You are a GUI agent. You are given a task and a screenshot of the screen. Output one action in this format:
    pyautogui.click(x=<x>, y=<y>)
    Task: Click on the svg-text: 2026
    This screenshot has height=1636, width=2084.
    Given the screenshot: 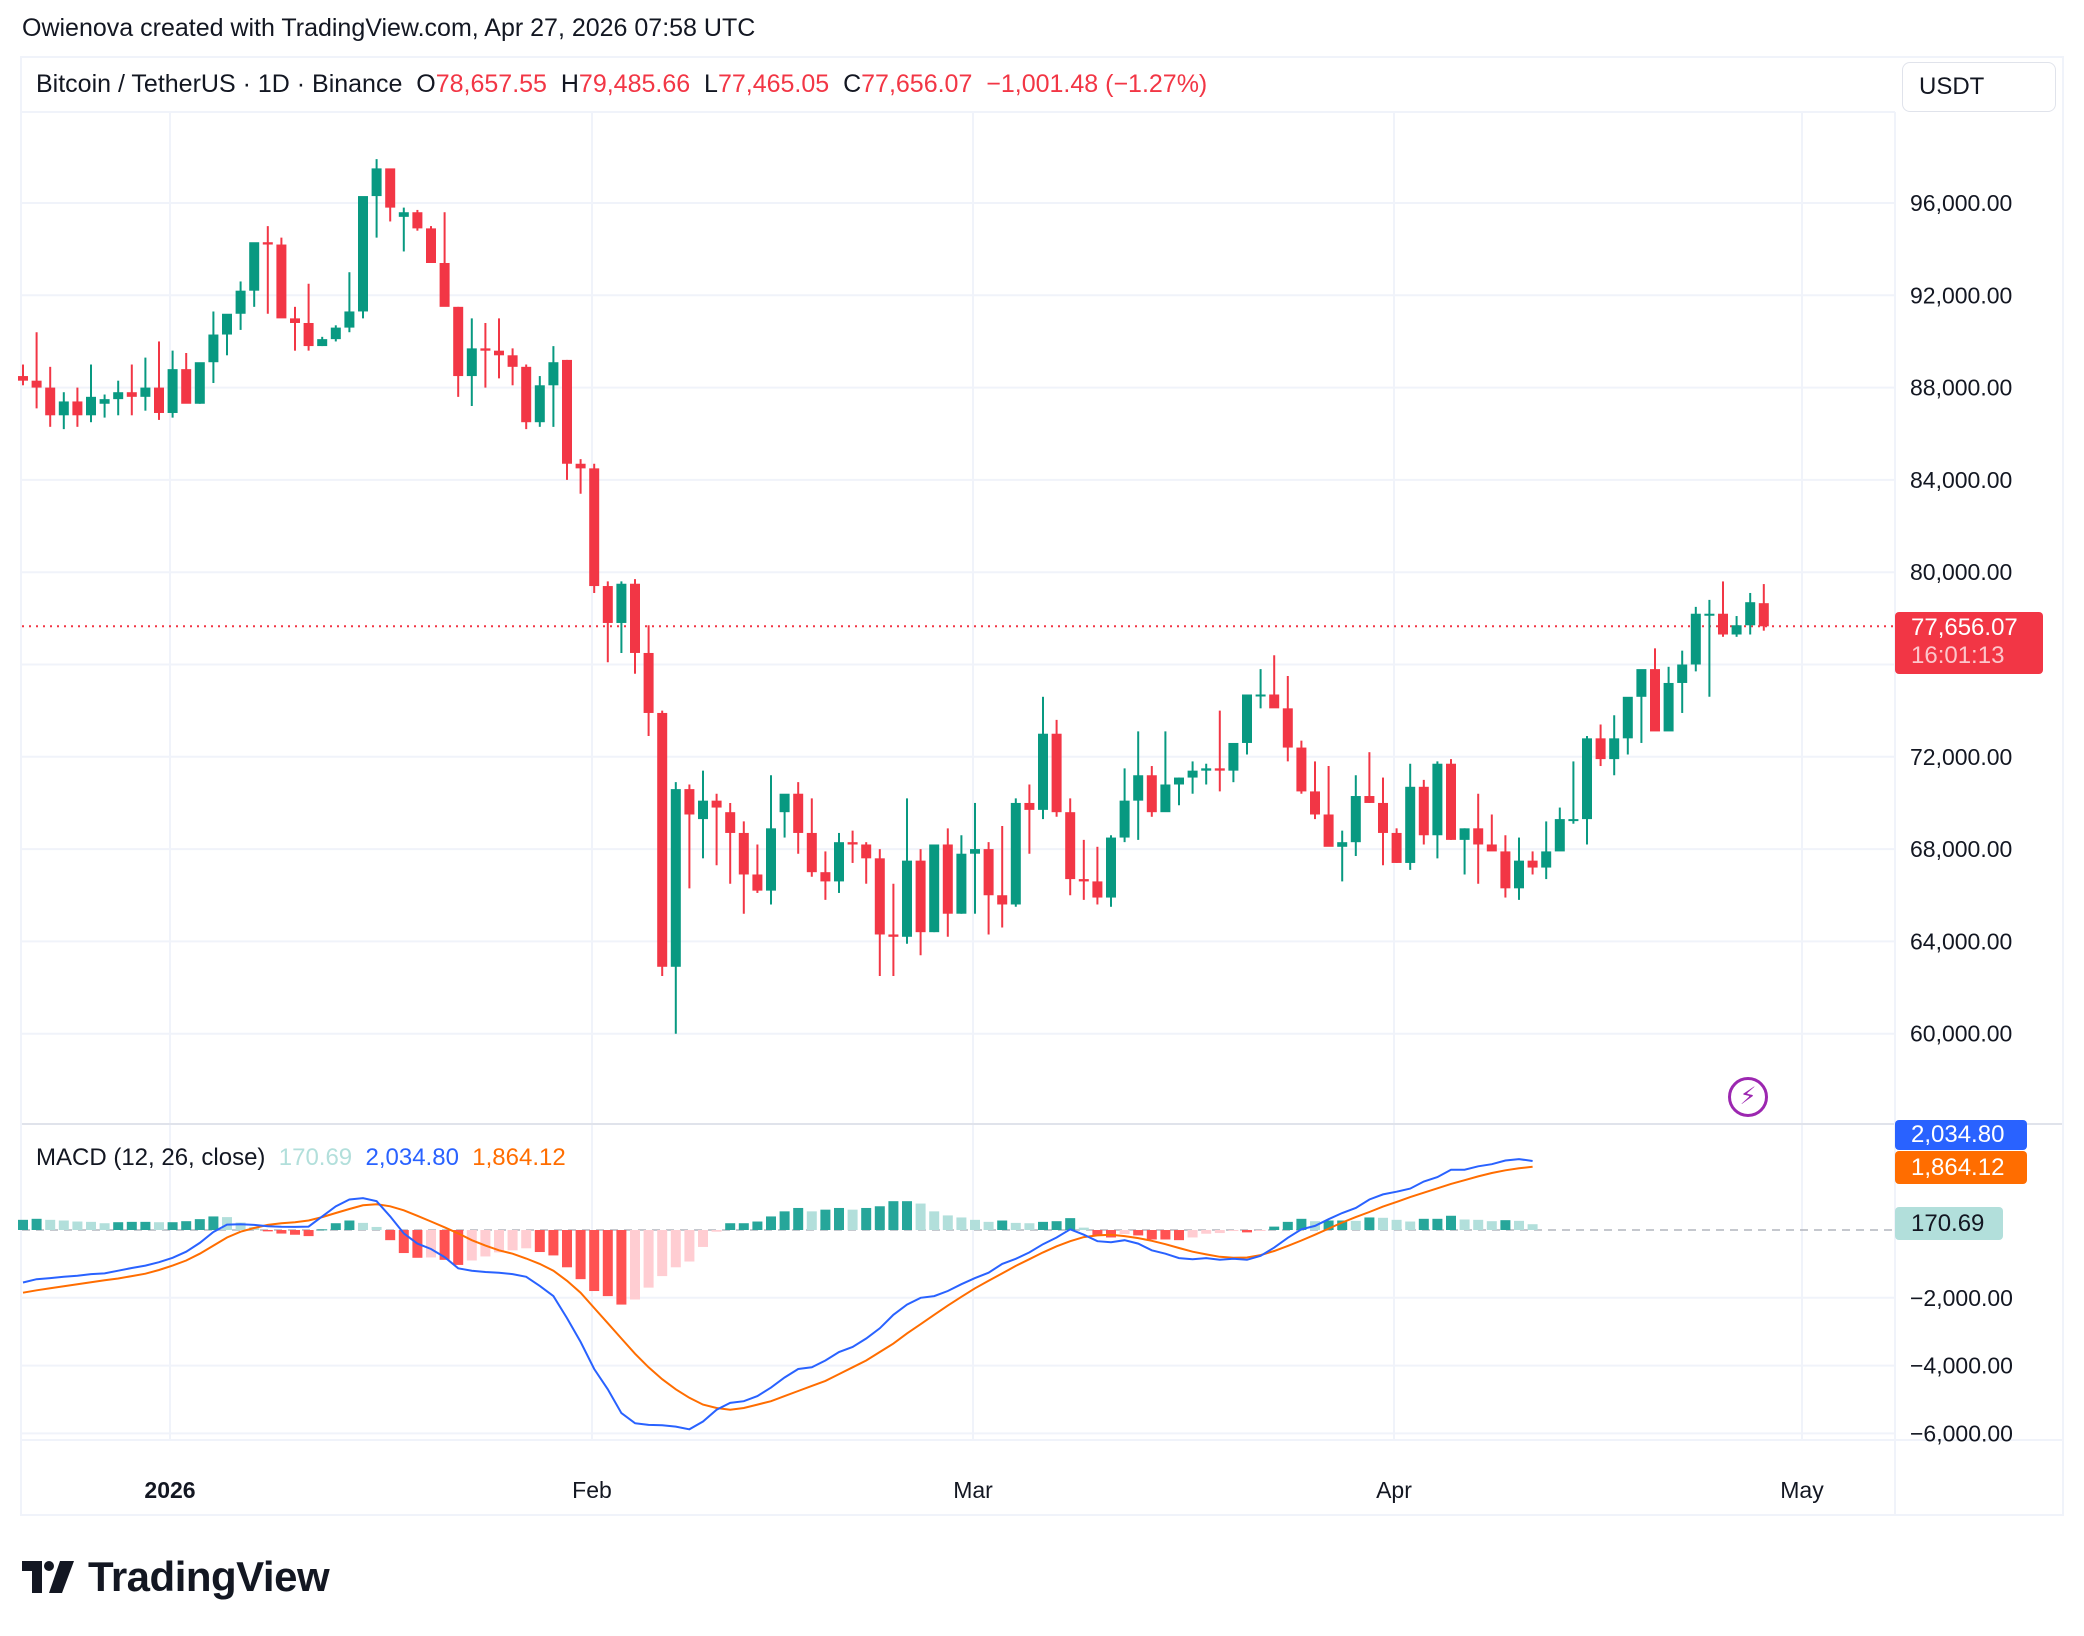 What is the action you would take?
    pyautogui.click(x=169, y=1490)
    